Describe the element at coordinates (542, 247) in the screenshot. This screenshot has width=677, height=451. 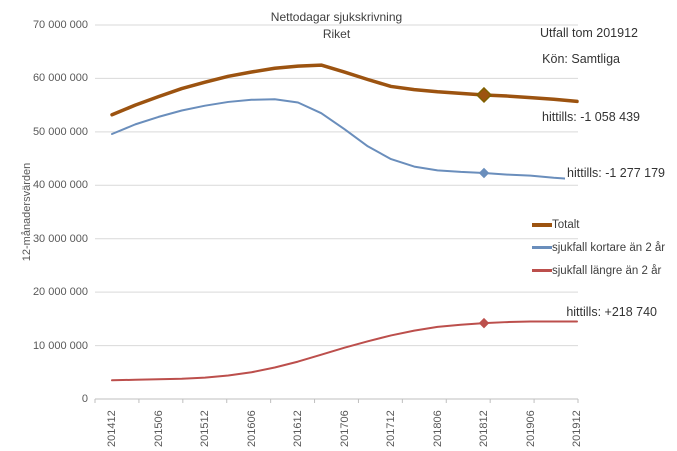
I see `legend-swatch-kortare` at that location.